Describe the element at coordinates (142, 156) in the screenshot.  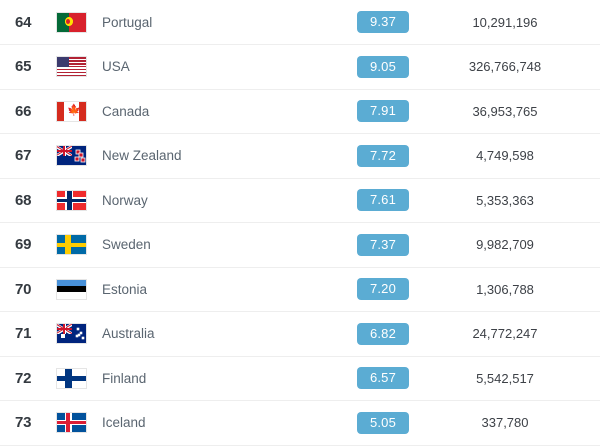
I see `country-name-cell: New Zealand` at that location.